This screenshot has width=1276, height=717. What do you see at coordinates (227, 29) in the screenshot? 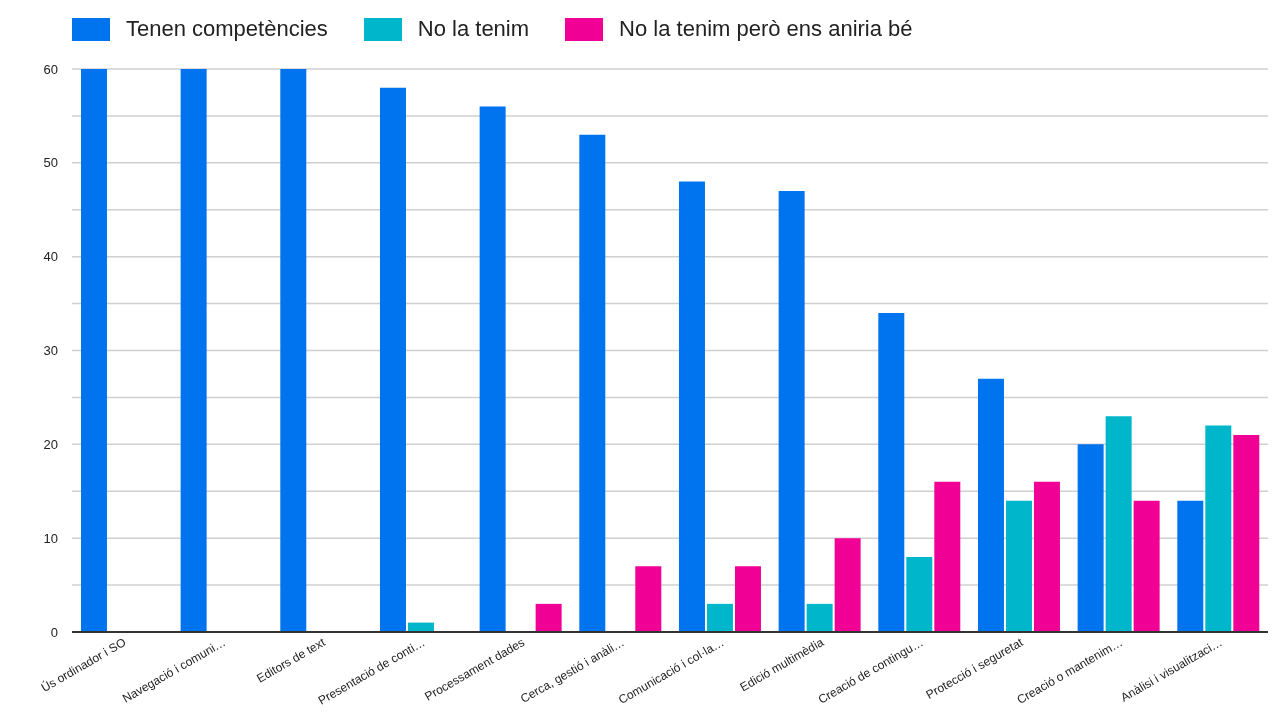
I see `legend-label: Tenen competències` at bounding box center [227, 29].